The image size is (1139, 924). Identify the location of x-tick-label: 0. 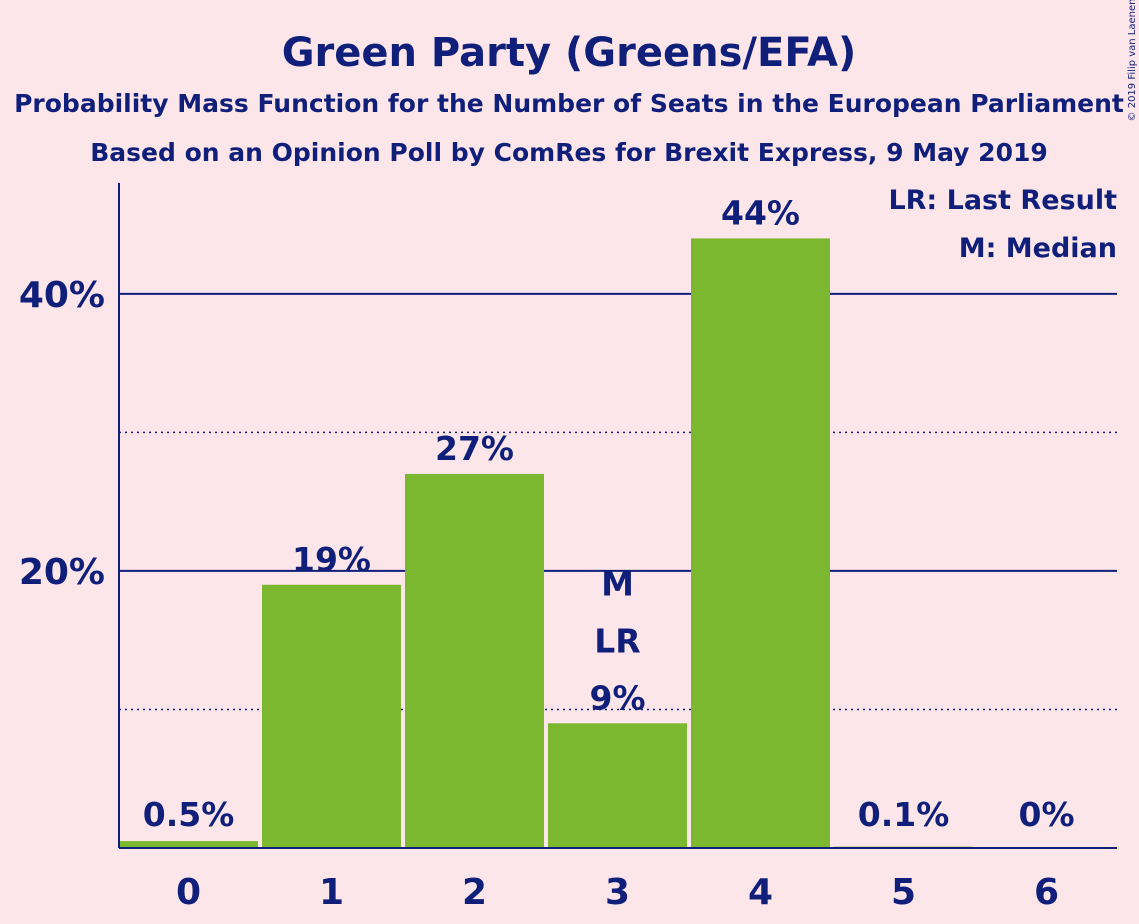
(188, 892).